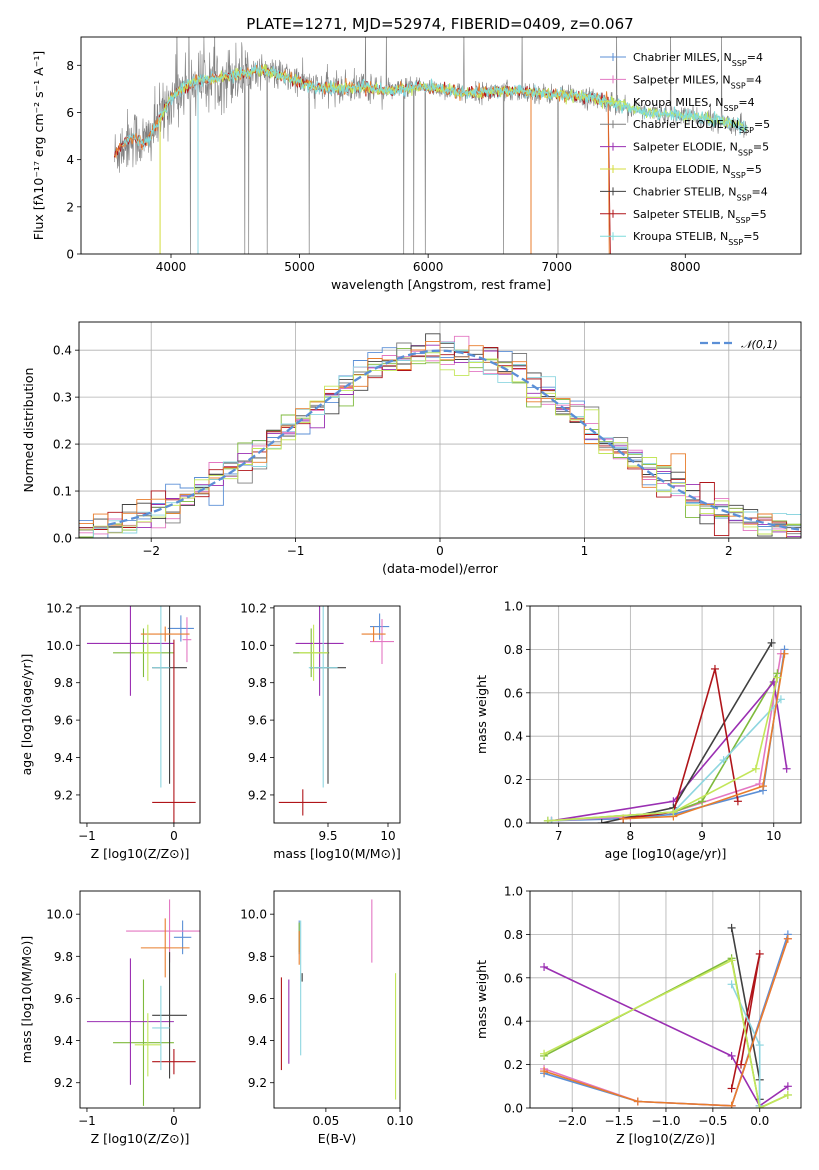  Describe the element at coordinates (440, 568) in the screenshot. I see `x-axis-label: (data-model)/error` at that location.